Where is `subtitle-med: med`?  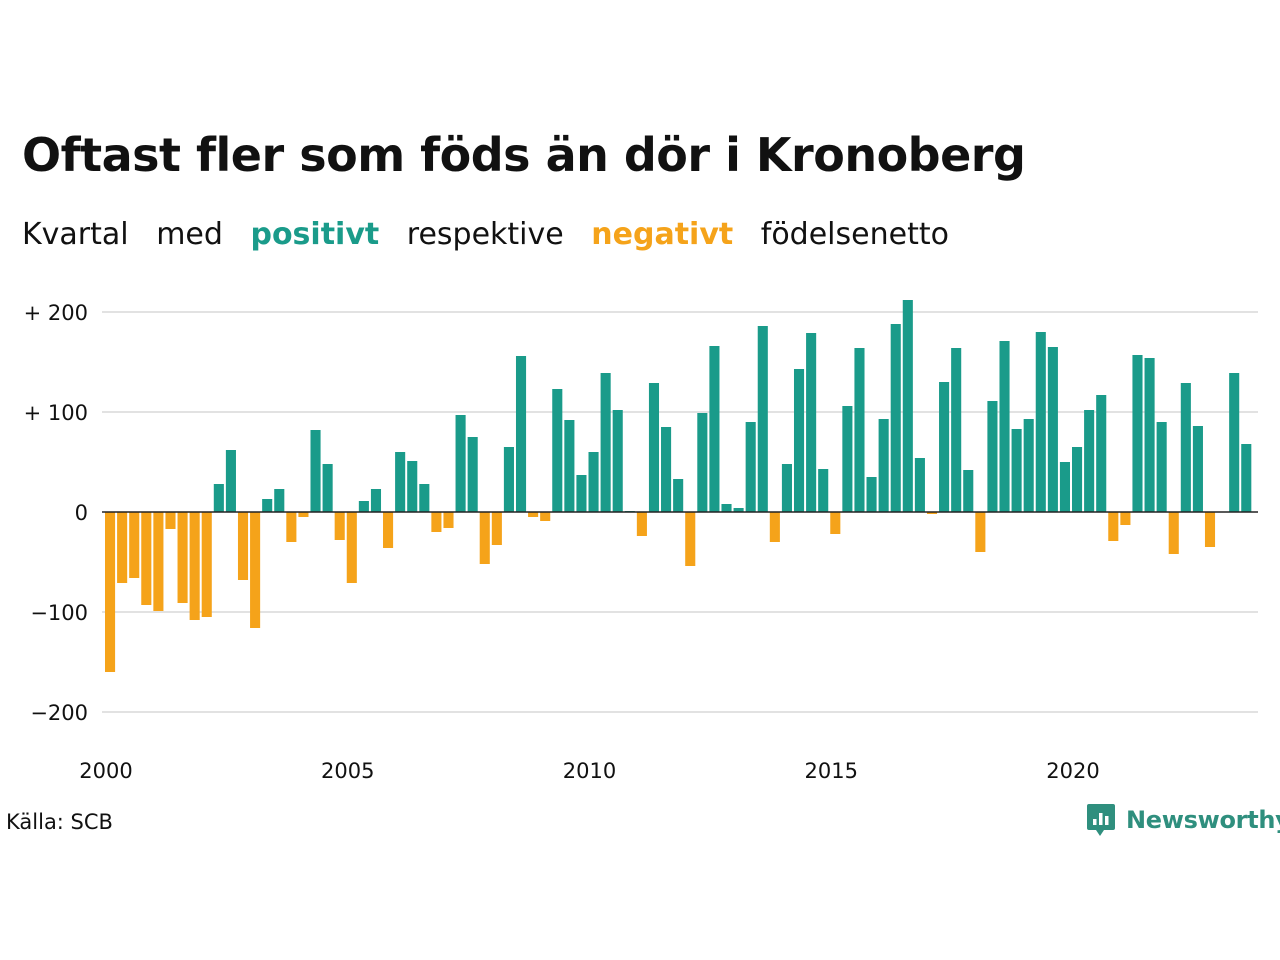
subtitle-med: med is located at coordinates (189, 234).